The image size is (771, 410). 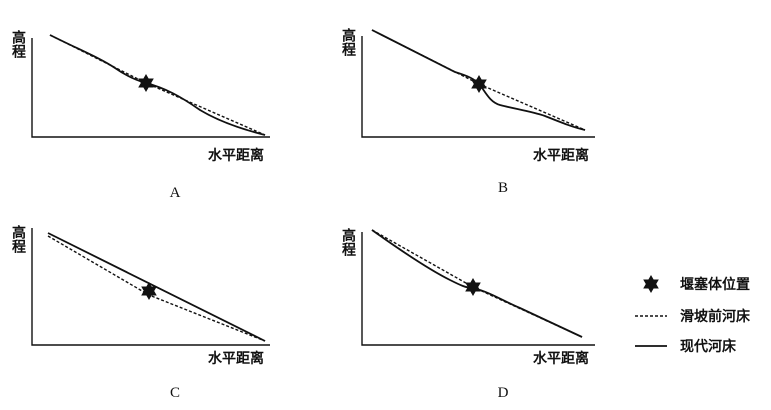 I want to click on panel-d: 高程 水平距离 D, so click(x=467, y=314).